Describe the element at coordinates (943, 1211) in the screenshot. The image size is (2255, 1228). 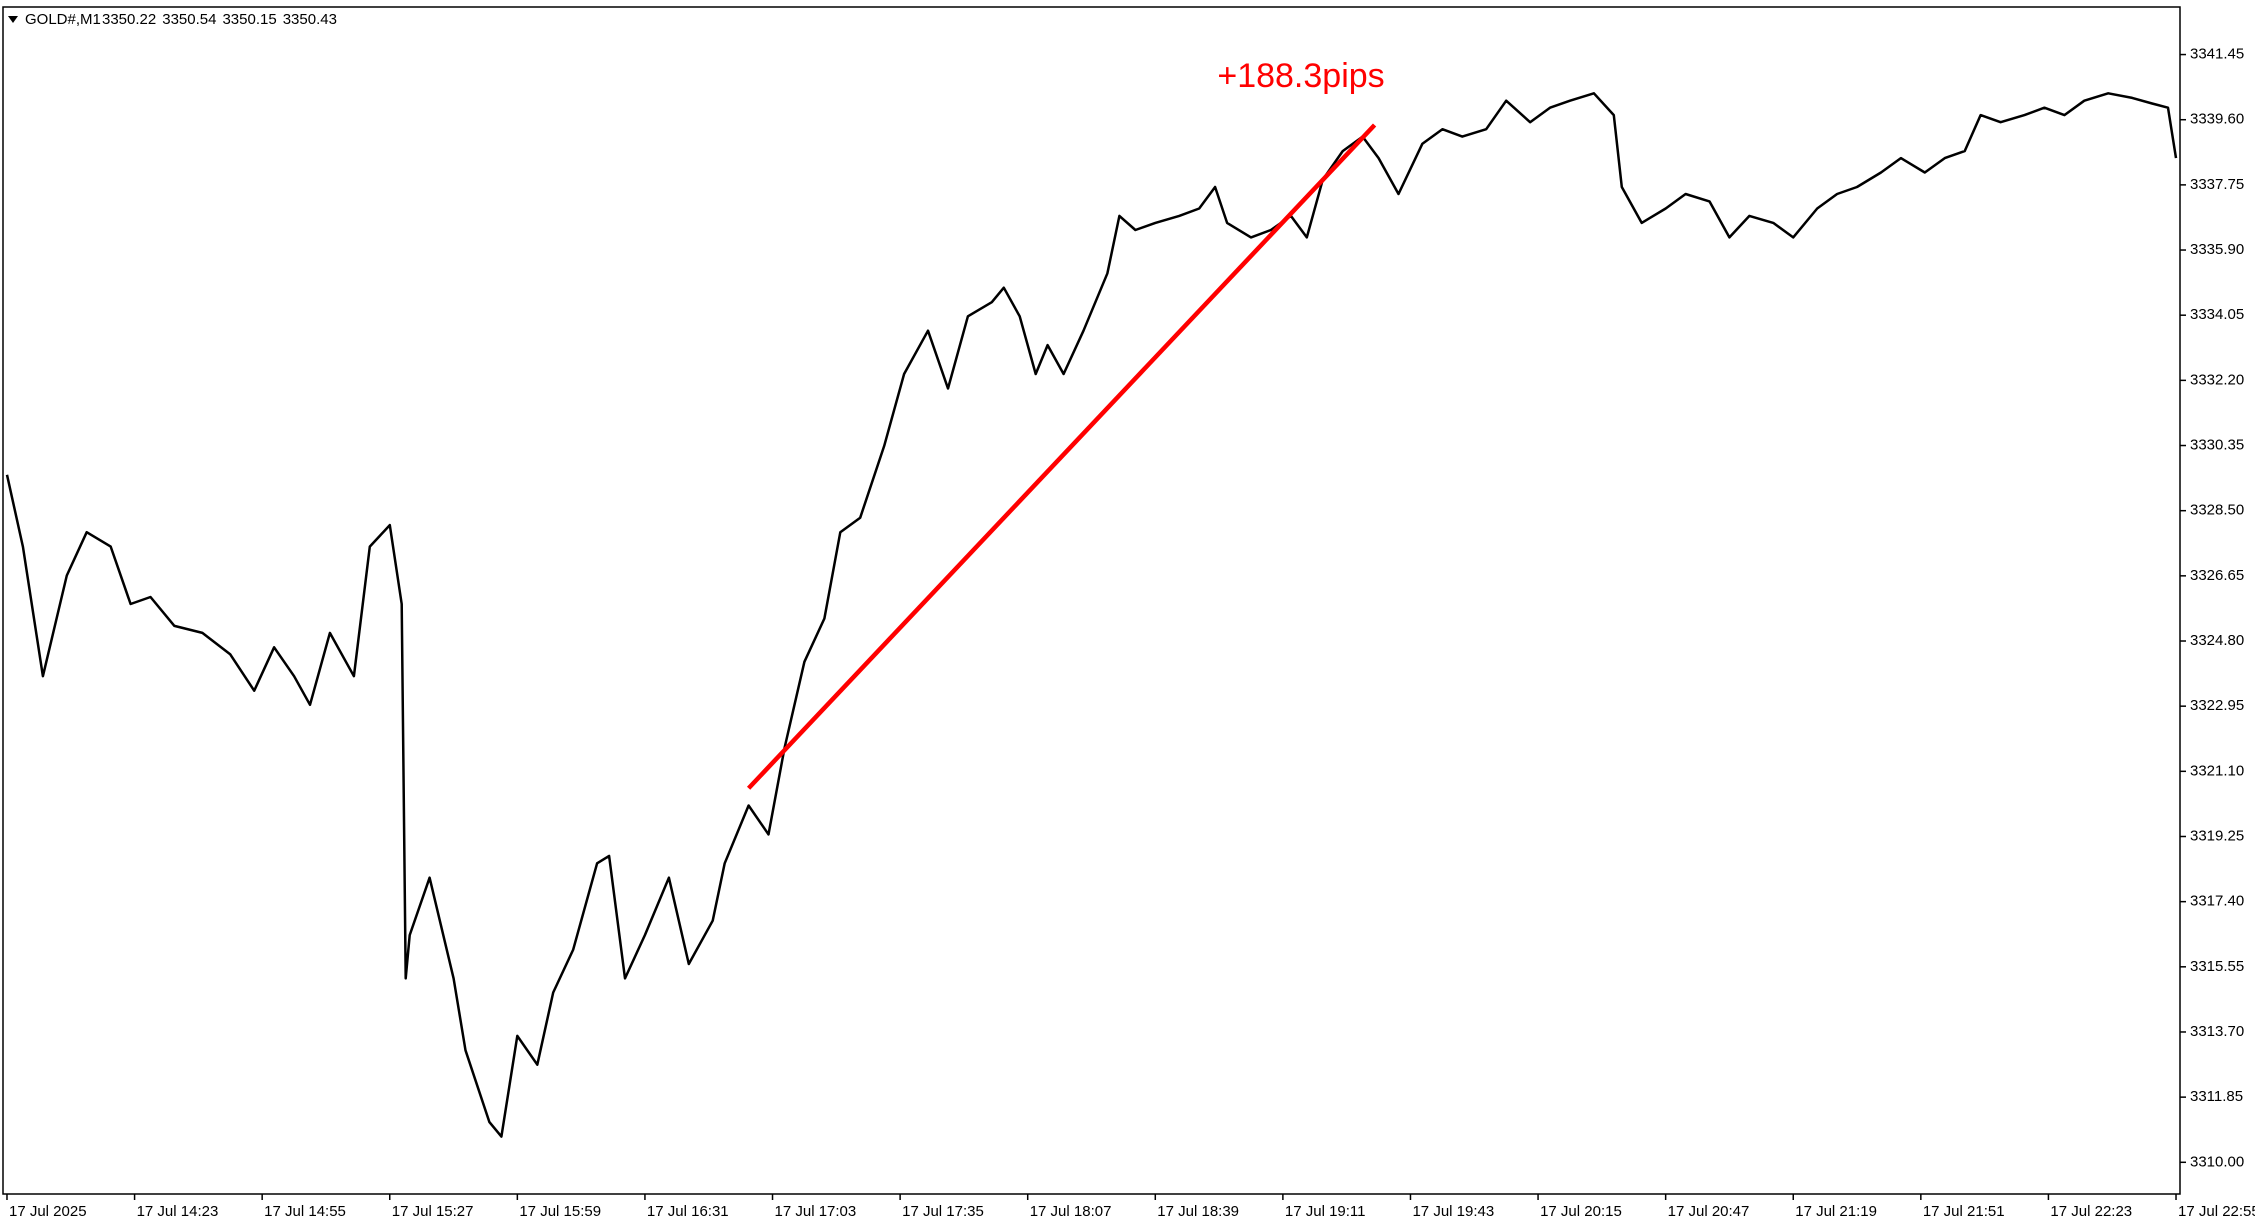
I see `x-tick-label: 17 Jul 17:35` at that location.